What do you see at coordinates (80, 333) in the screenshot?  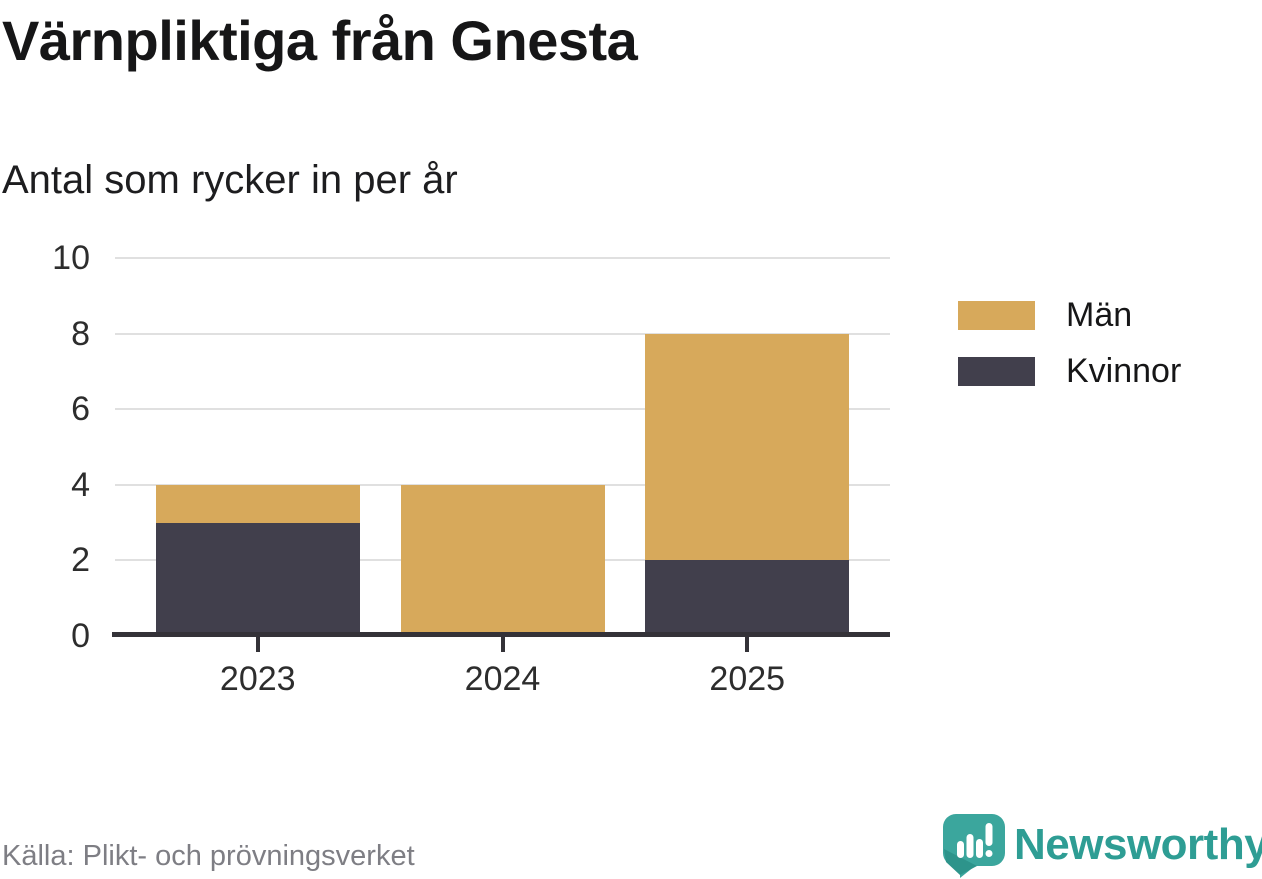 I see `y-axis-label: 8` at bounding box center [80, 333].